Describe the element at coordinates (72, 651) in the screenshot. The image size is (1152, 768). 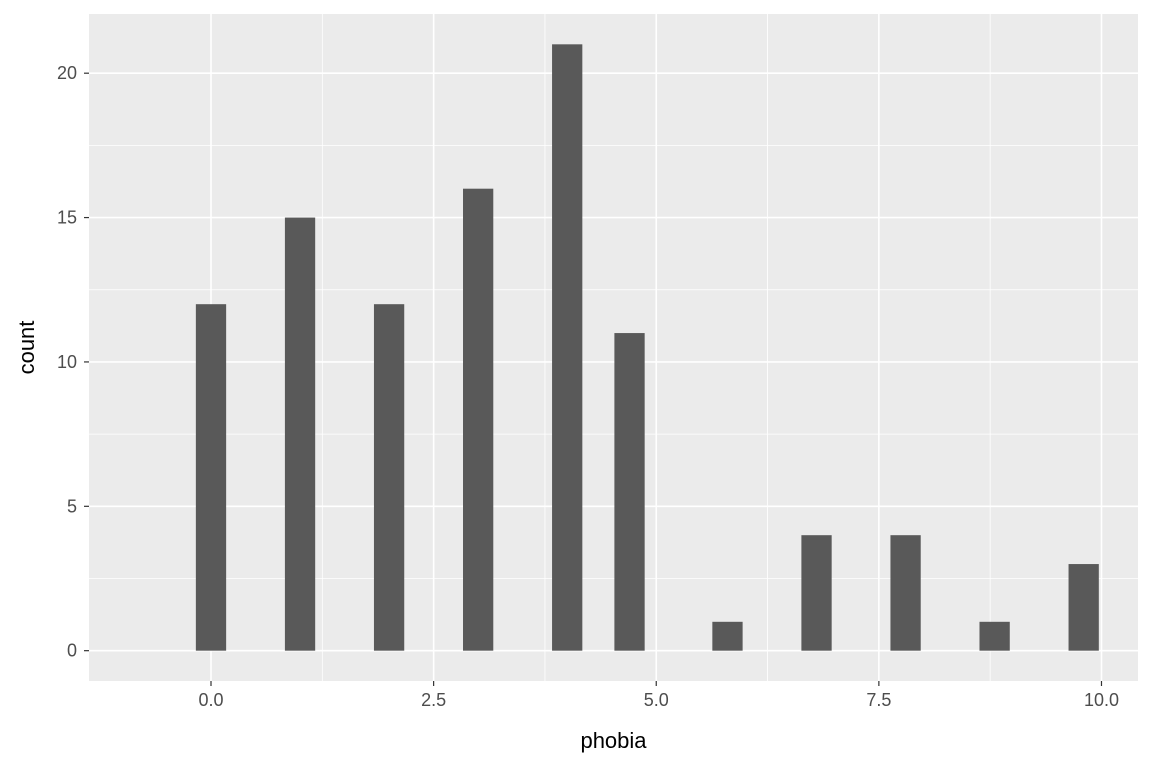
I see `y-tick-label: 0` at that location.